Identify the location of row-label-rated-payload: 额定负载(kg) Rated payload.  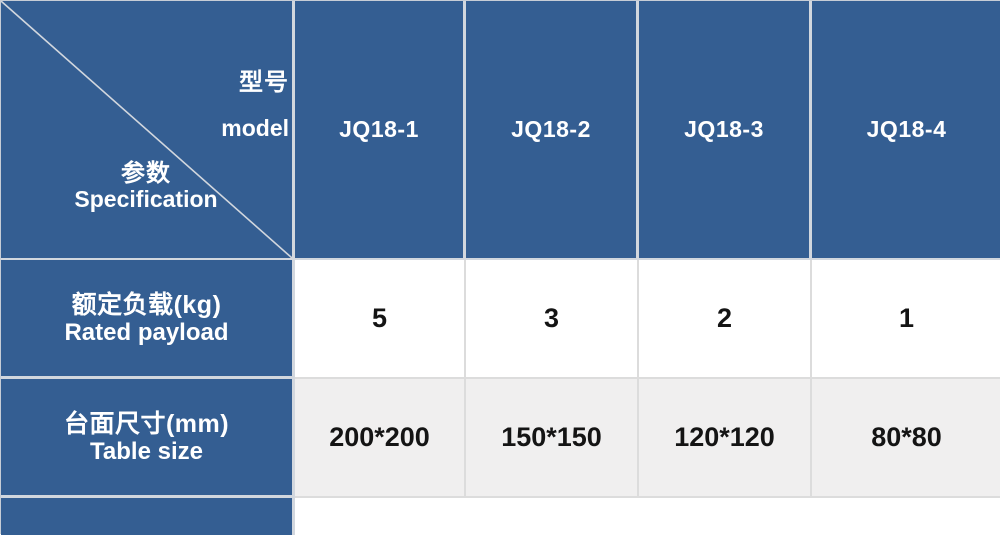
(148, 319).